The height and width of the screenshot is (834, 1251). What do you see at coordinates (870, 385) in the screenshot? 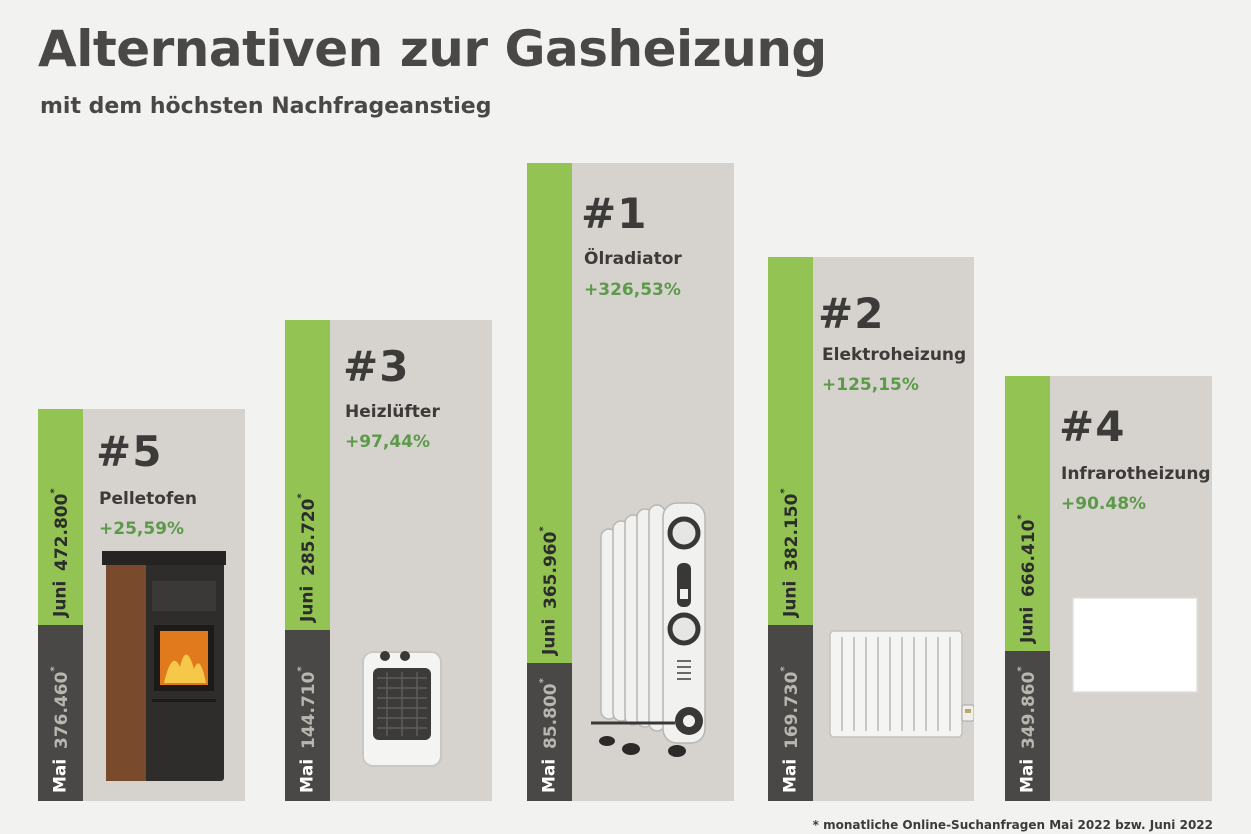
I see `change-percent: +125,15%` at bounding box center [870, 385].